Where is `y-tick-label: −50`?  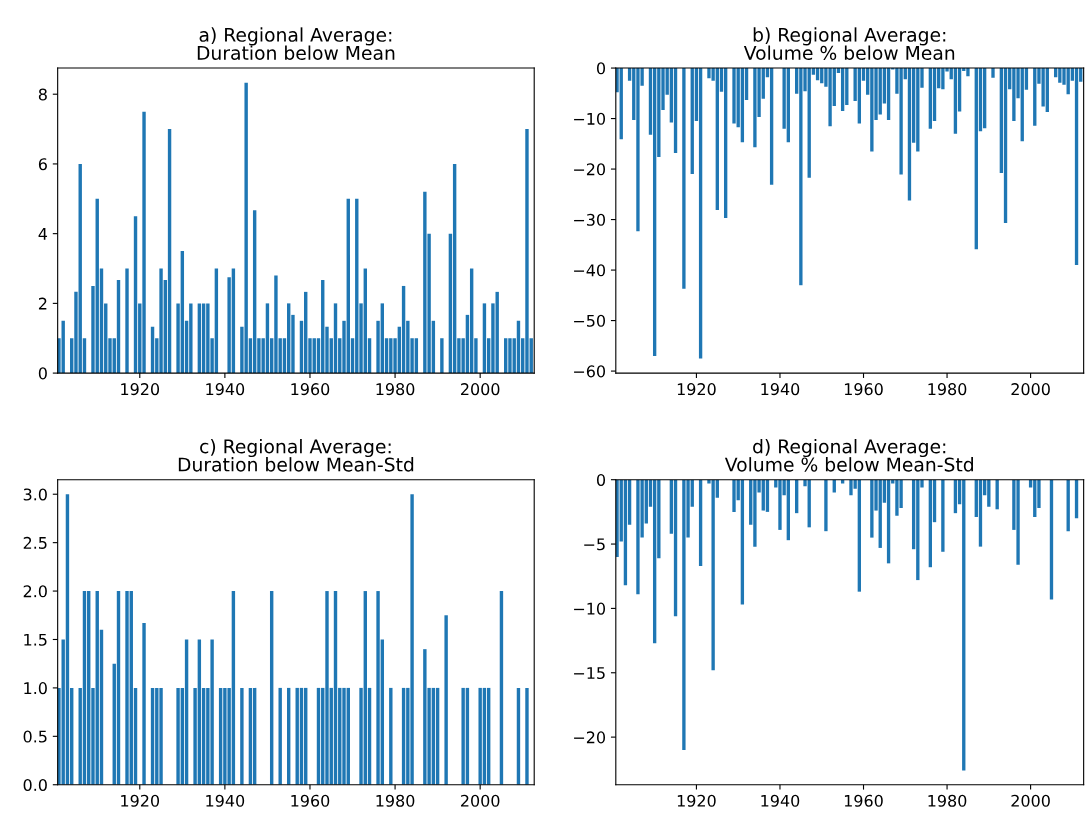
y-tick-label: −50 is located at coordinates (590, 320).